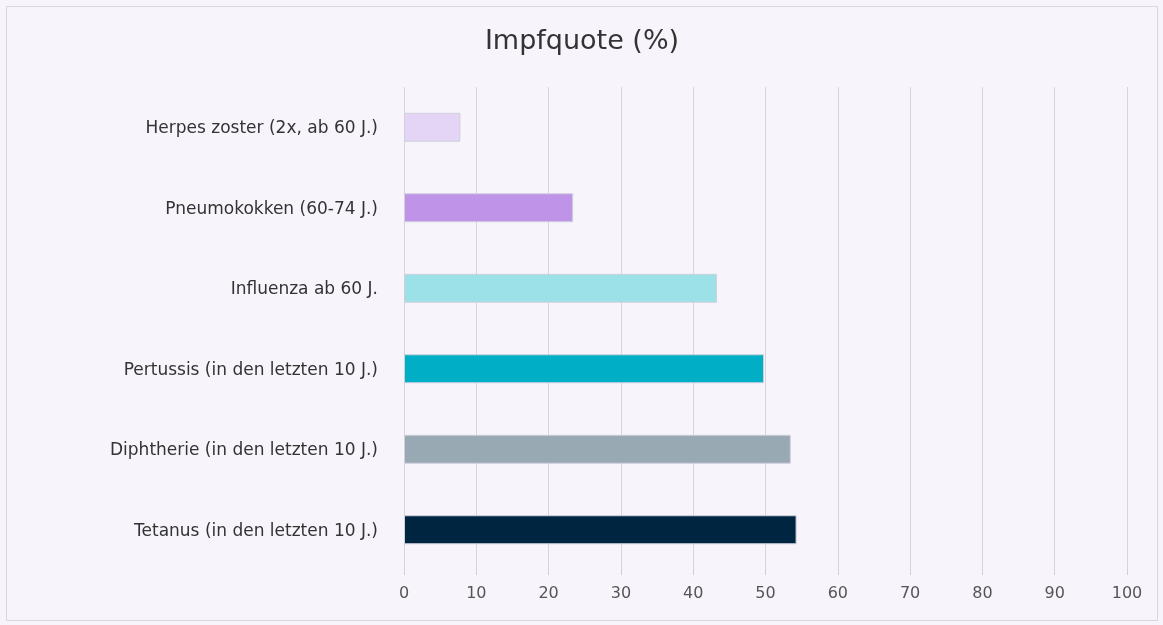 This screenshot has width=1163, height=625. I want to click on y-tick-label: Influenza ab 60 J., so click(304, 288).